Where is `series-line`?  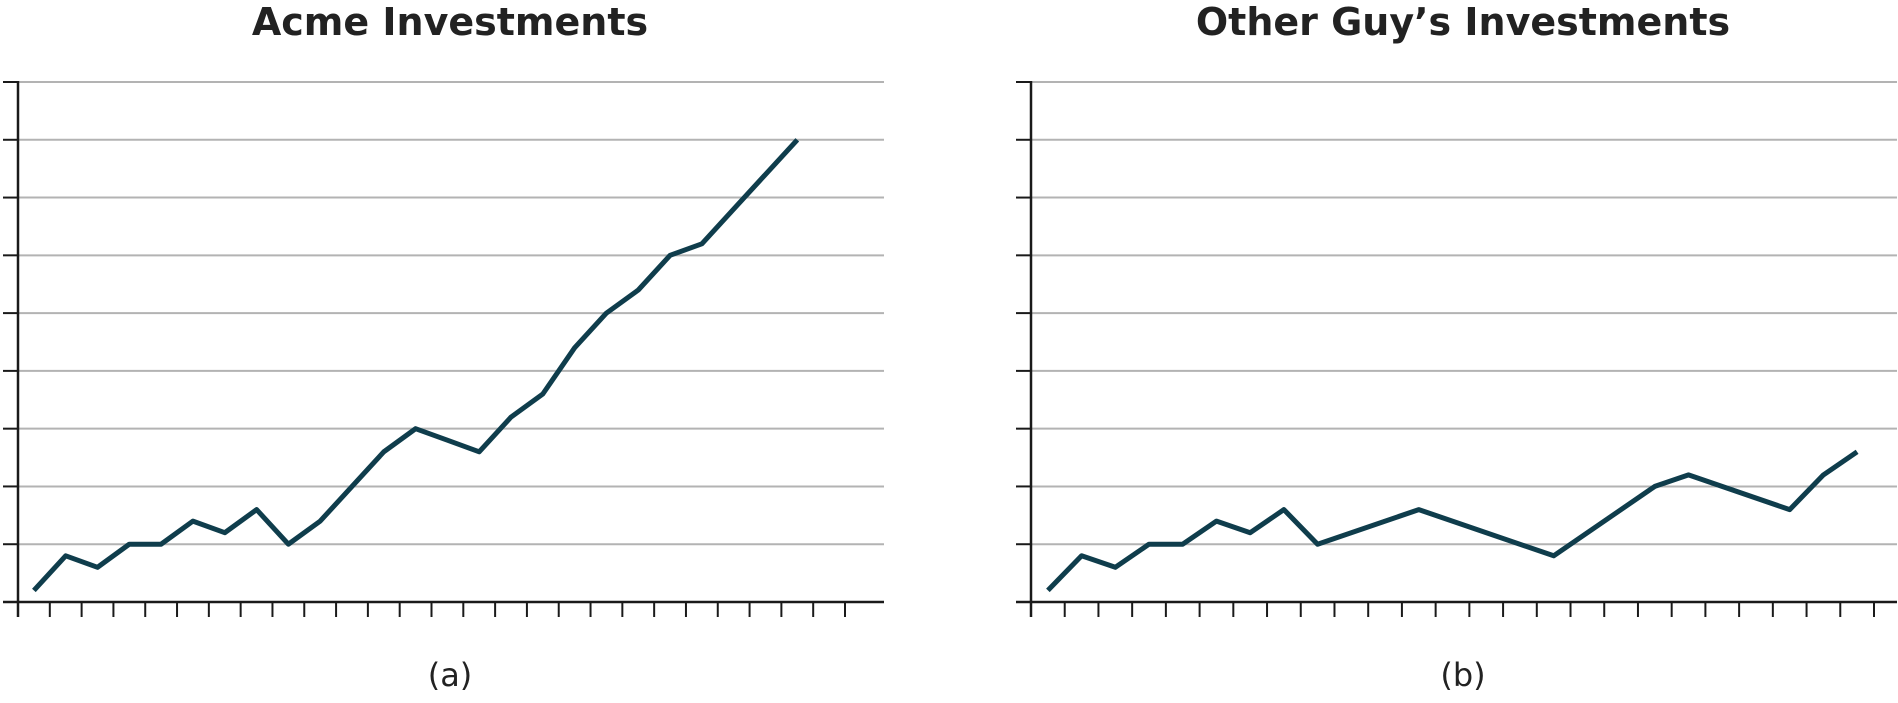
series-line is located at coordinates (1452, 521).